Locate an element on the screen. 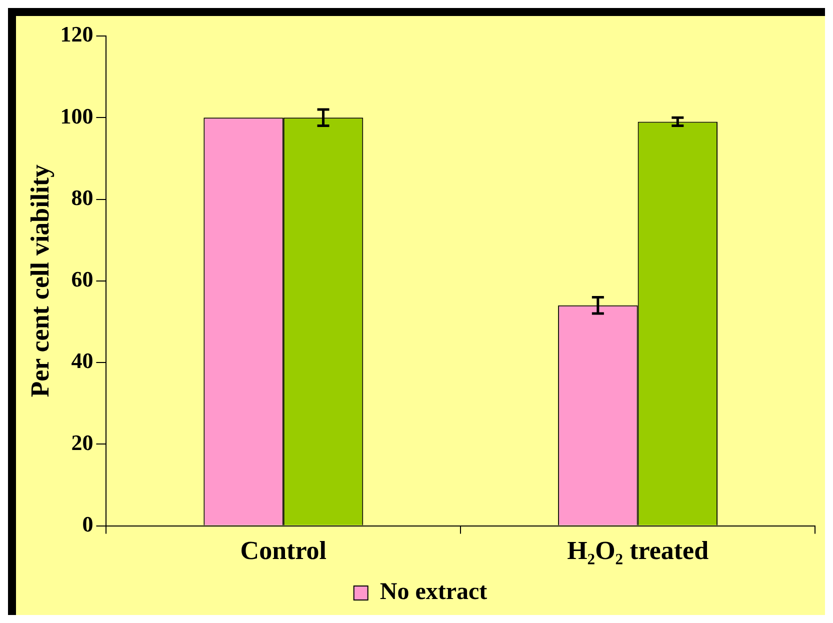 This screenshot has height=623, width=833. x-tick-label: Control is located at coordinates (283, 551).